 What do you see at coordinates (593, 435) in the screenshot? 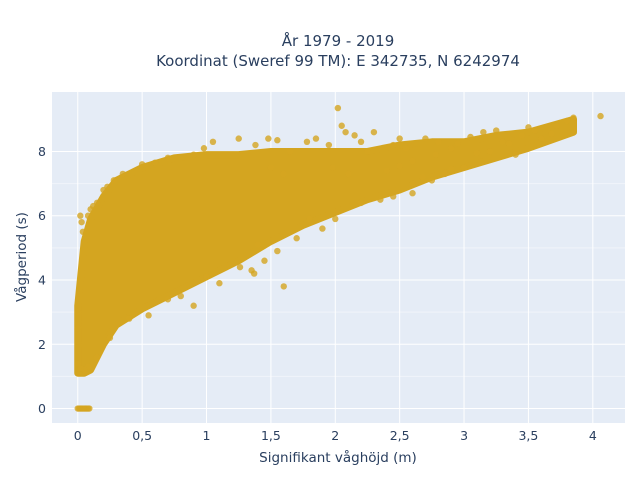
I see `x-tick-label: 4` at bounding box center [593, 435].